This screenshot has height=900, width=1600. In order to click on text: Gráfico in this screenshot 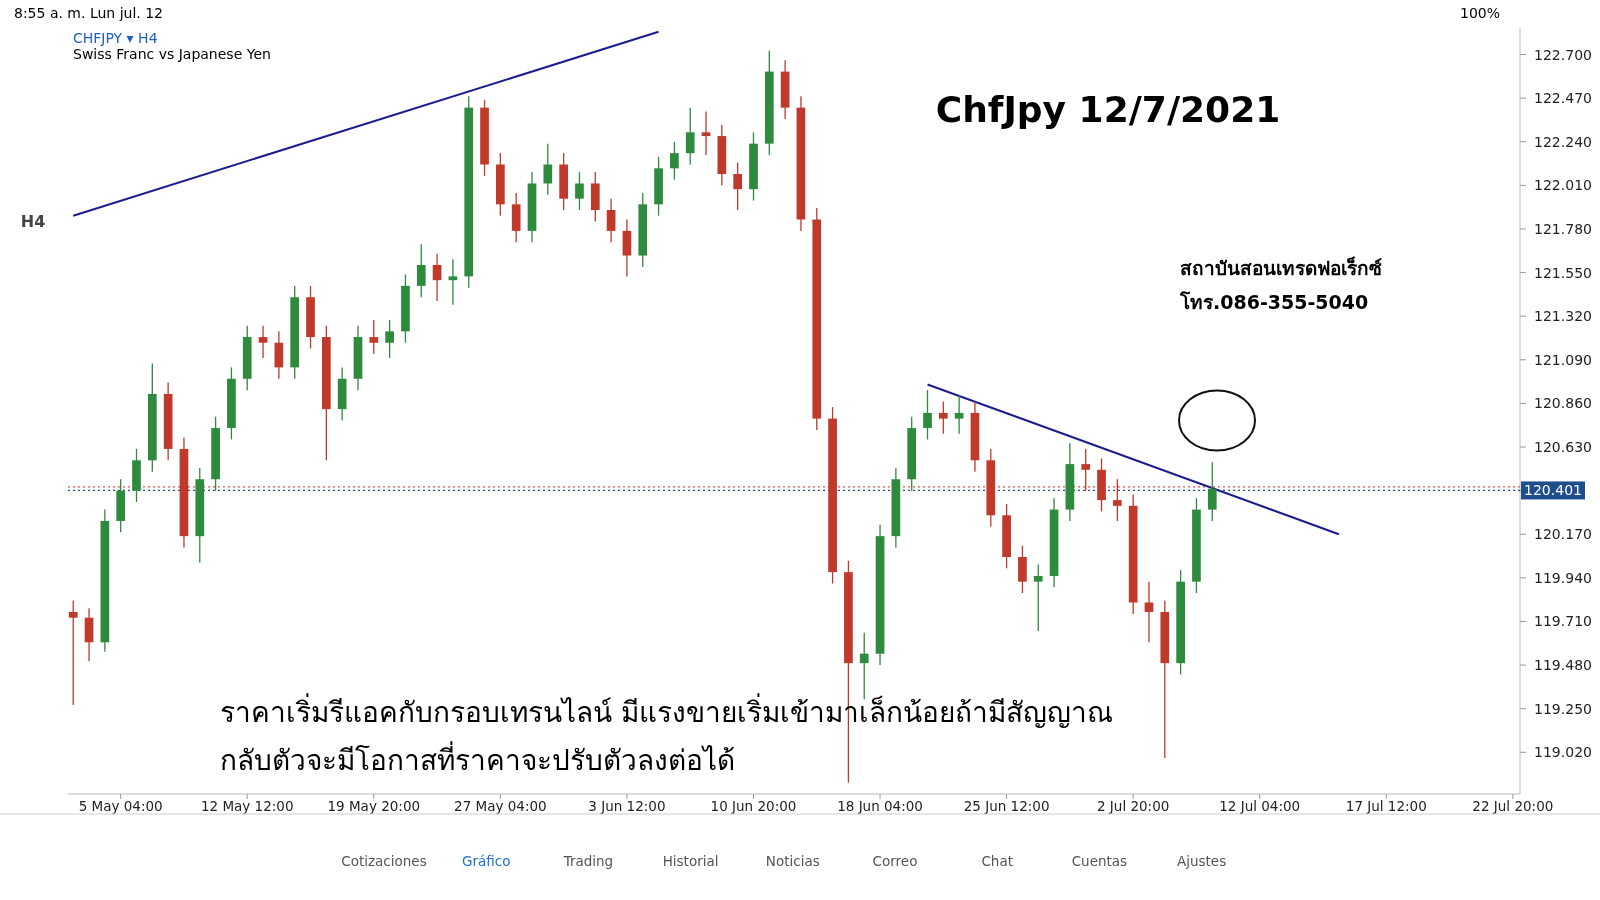, I will do `click(486, 861)`.